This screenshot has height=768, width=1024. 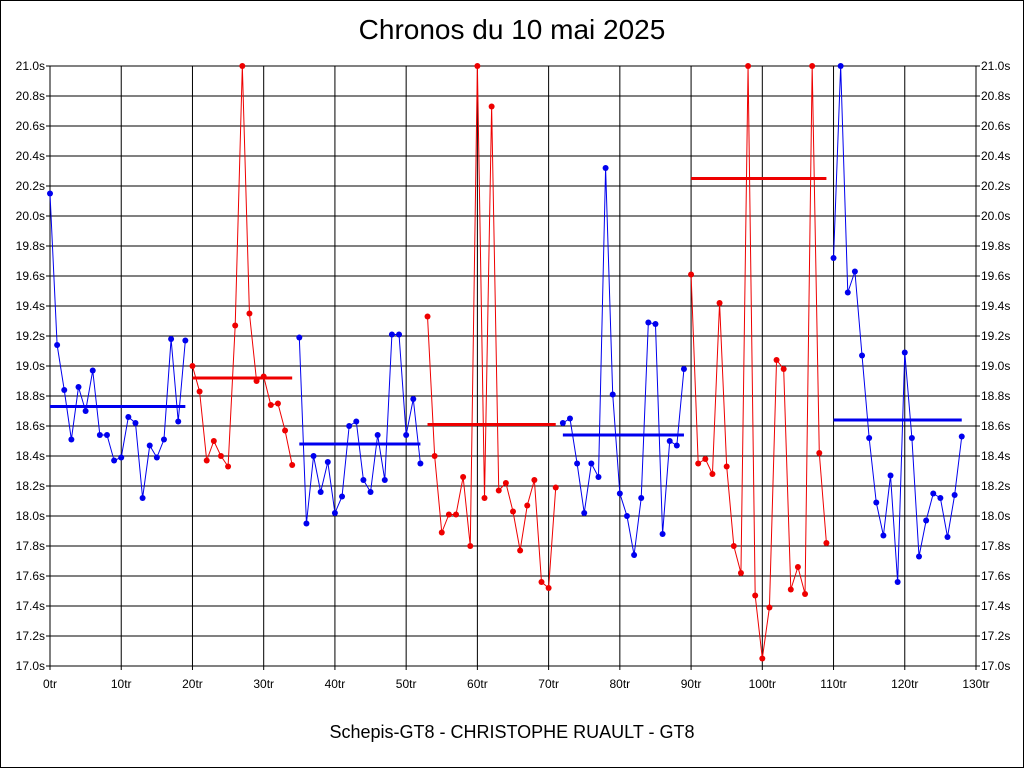 What do you see at coordinates (263, 684) in the screenshot?
I see `x-tick-label: 30tr` at bounding box center [263, 684].